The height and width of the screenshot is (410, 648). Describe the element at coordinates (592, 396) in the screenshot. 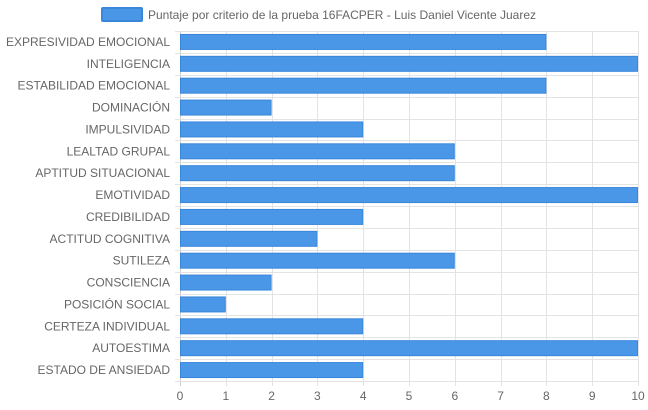

I see `x-tick-label: 9` at that location.